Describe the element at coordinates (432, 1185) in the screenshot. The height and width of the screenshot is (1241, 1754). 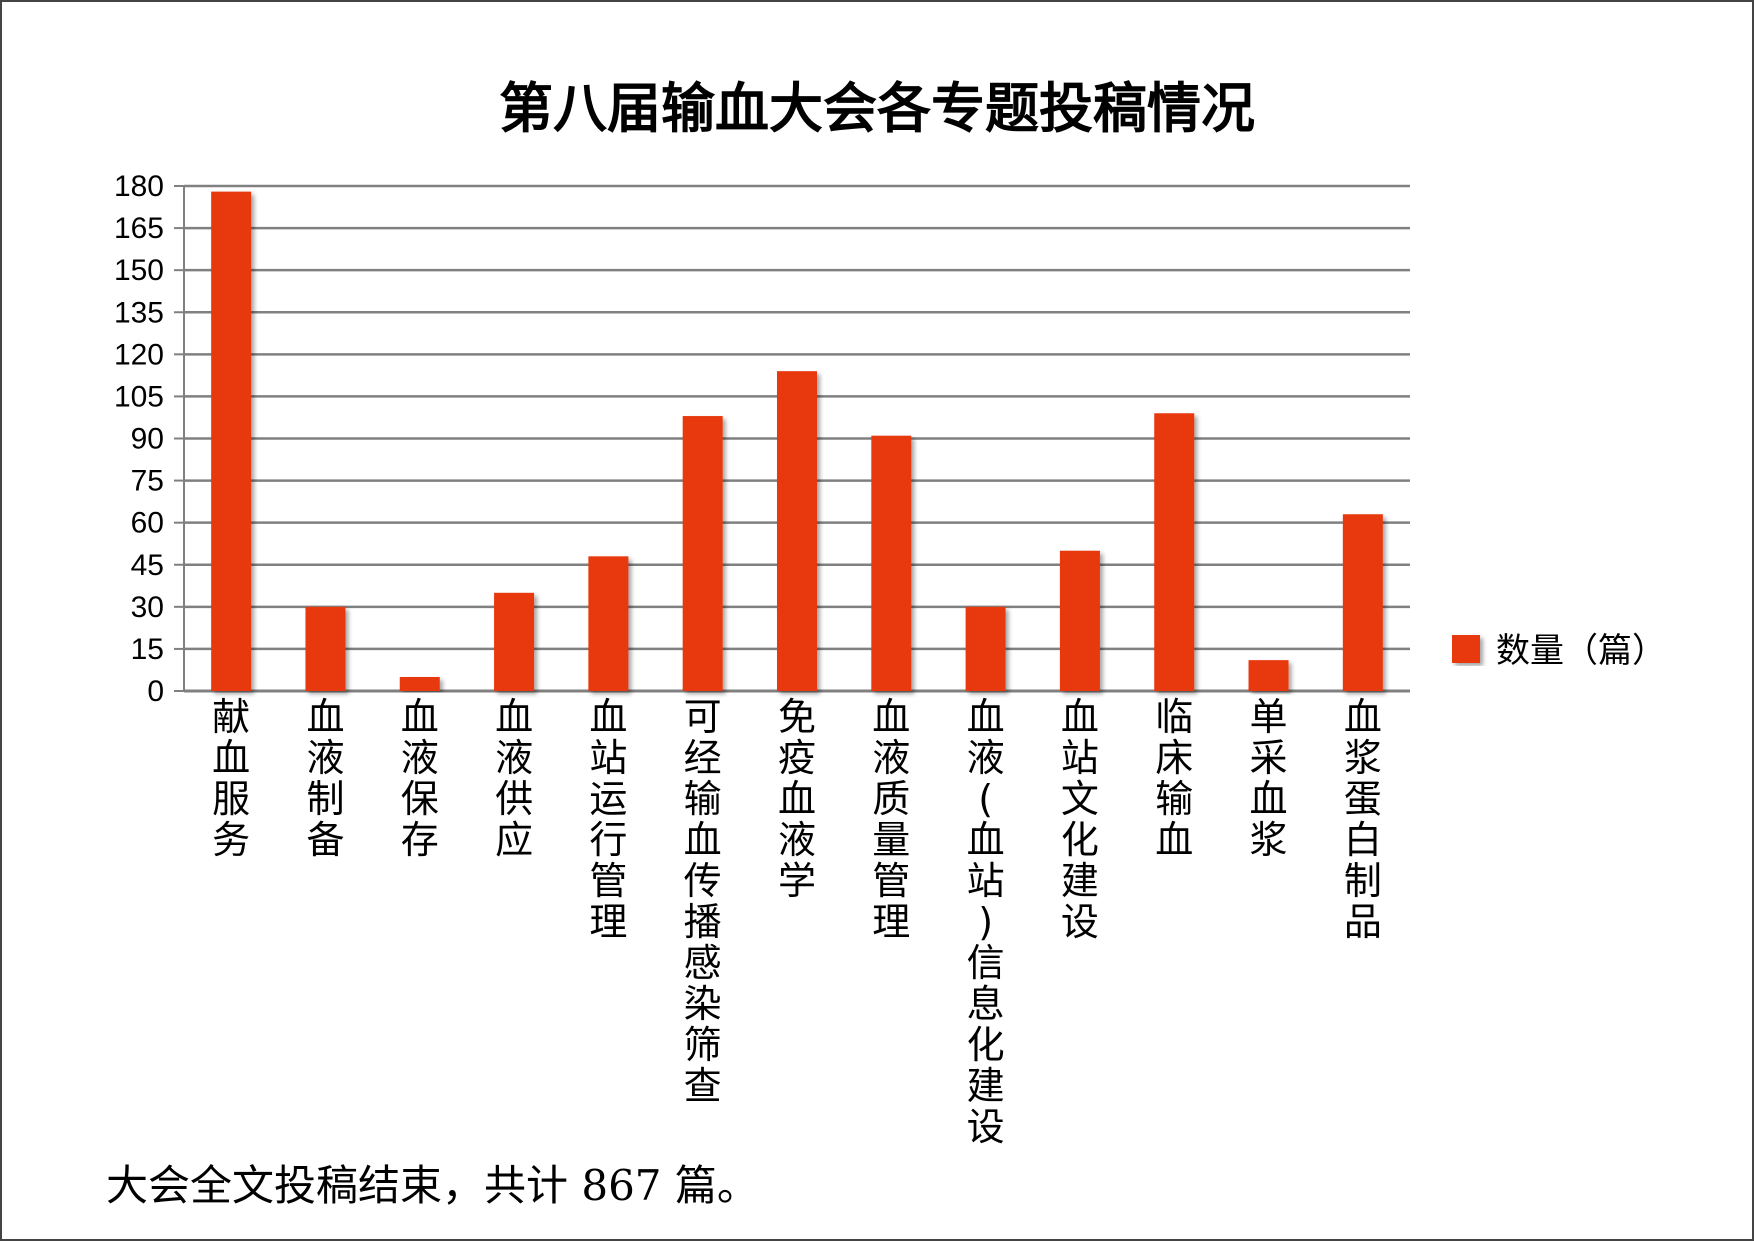
I see `footnote: 大会全文投稿结束，共计 867 篇。` at that location.